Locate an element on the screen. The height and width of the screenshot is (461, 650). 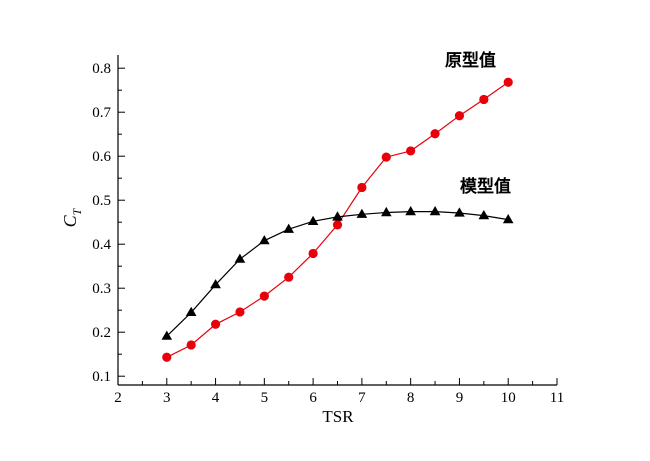
y-axis-title-main: C is located at coordinates (70, 220).